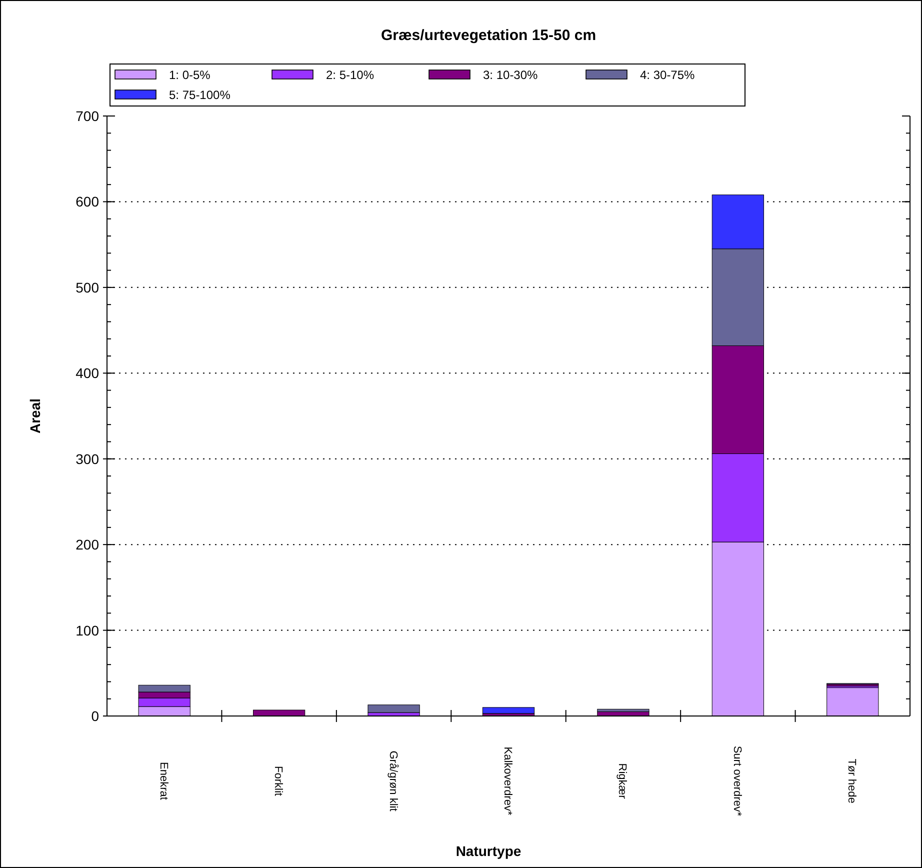 The height and width of the screenshot is (868, 922). Describe the element at coordinates (350, 75) in the screenshot. I see `legend-label: 2: 5-10%` at that location.